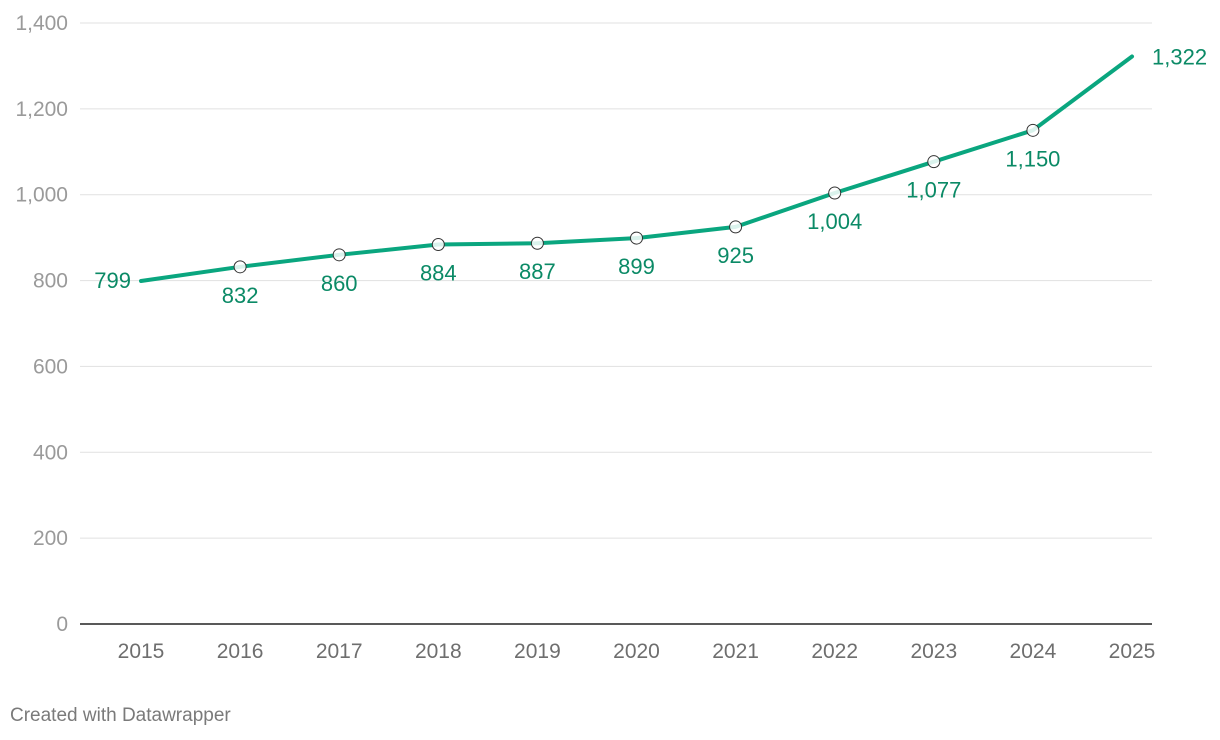 Image resolution: width=1220 pixels, height=740 pixels. What do you see at coordinates (112, 280) in the screenshot?
I see `data-label: 799` at bounding box center [112, 280].